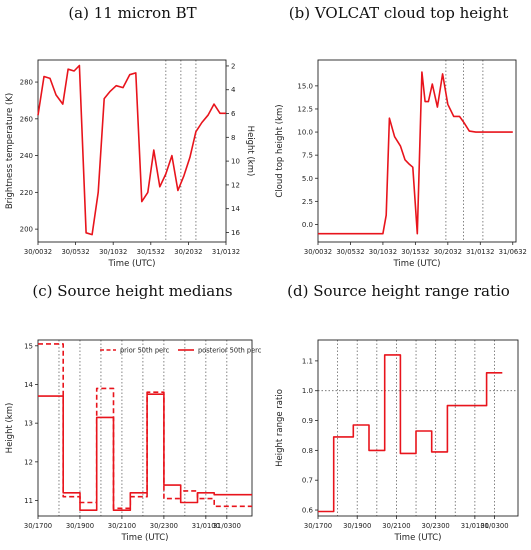 The image size is (531, 550). What do you see at coordinates (233, 66) in the screenshot?
I see `y2-tick-label: 2` at bounding box center [233, 66].